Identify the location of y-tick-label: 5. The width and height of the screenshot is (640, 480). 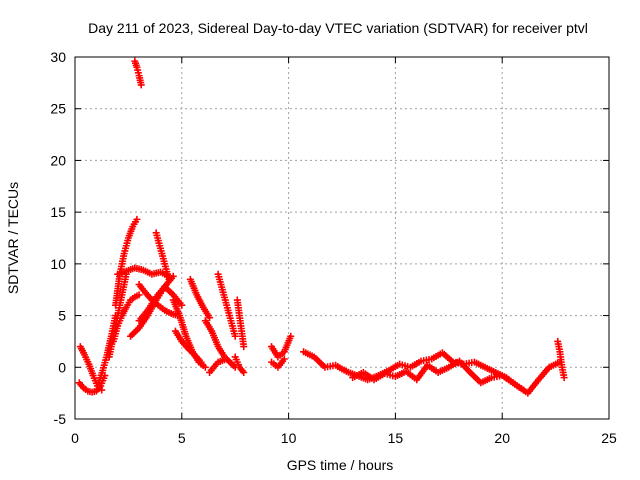
(62, 316).